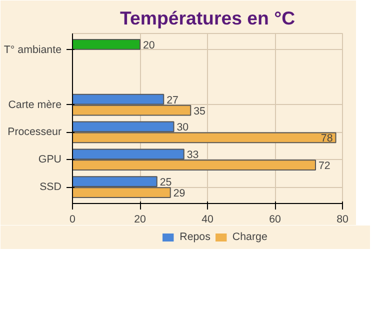 This screenshot has width=389, height=326. Describe the element at coordinates (50, 160) in the screenshot. I see `y-tick-label: GPU` at that location.